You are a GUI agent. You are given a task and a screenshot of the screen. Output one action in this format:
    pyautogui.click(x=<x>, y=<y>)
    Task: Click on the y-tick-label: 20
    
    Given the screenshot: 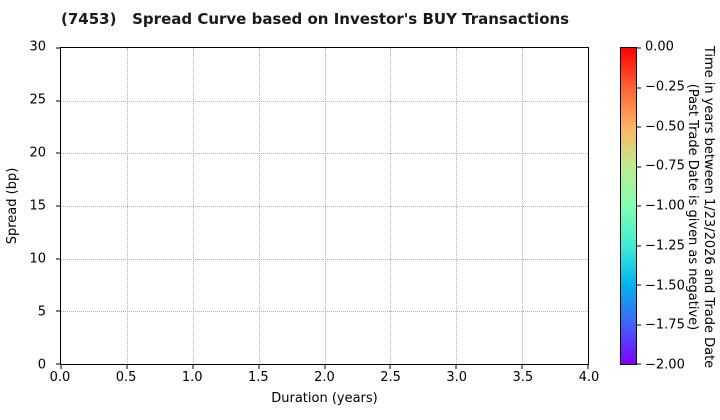 What is the action you would take?
    pyautogui.click(x=37, y=153)
    